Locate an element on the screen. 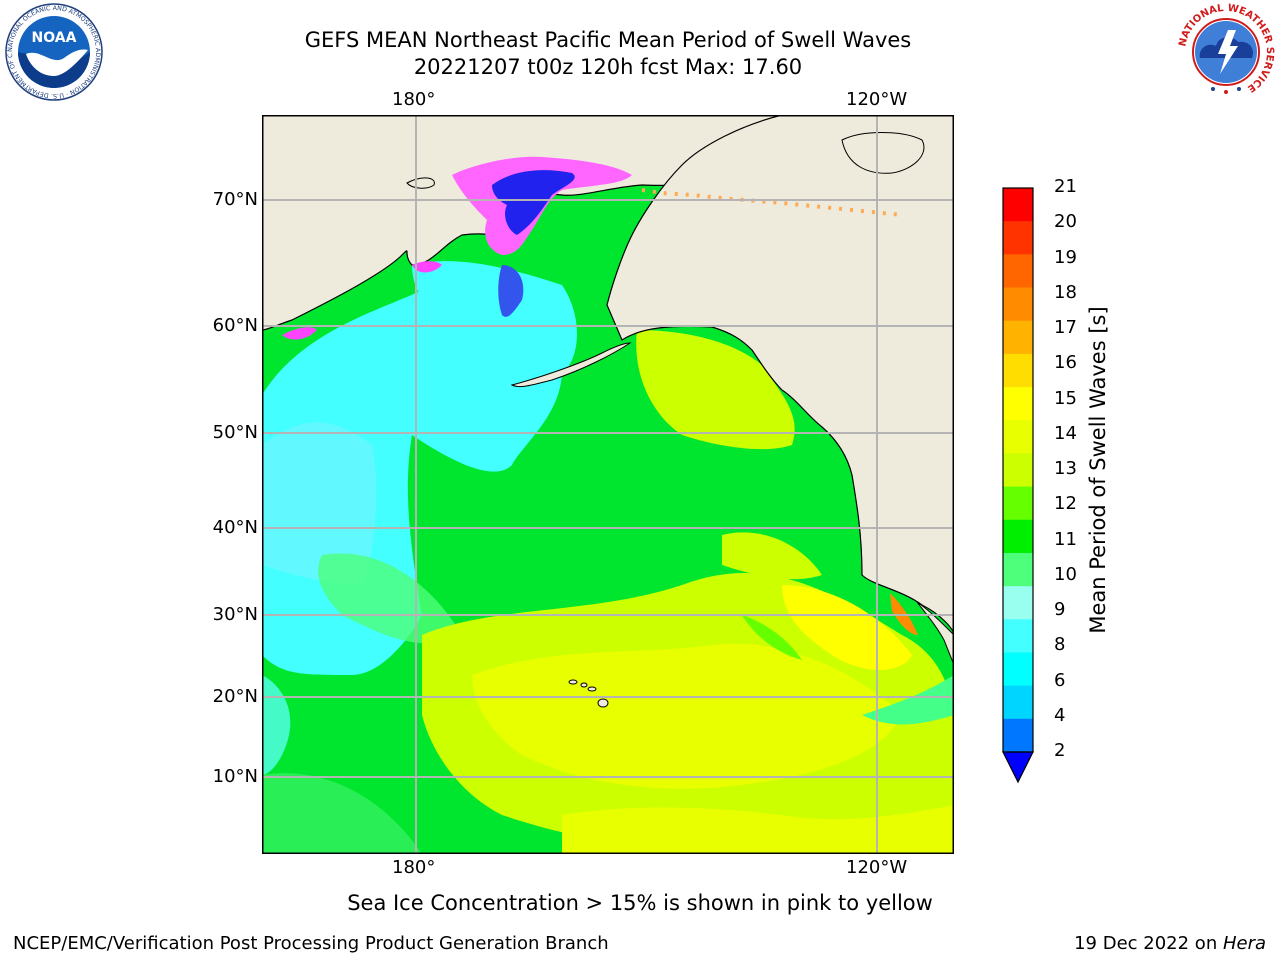  colorbar-tick-label: 21 is located at coordinates (1065, 186).